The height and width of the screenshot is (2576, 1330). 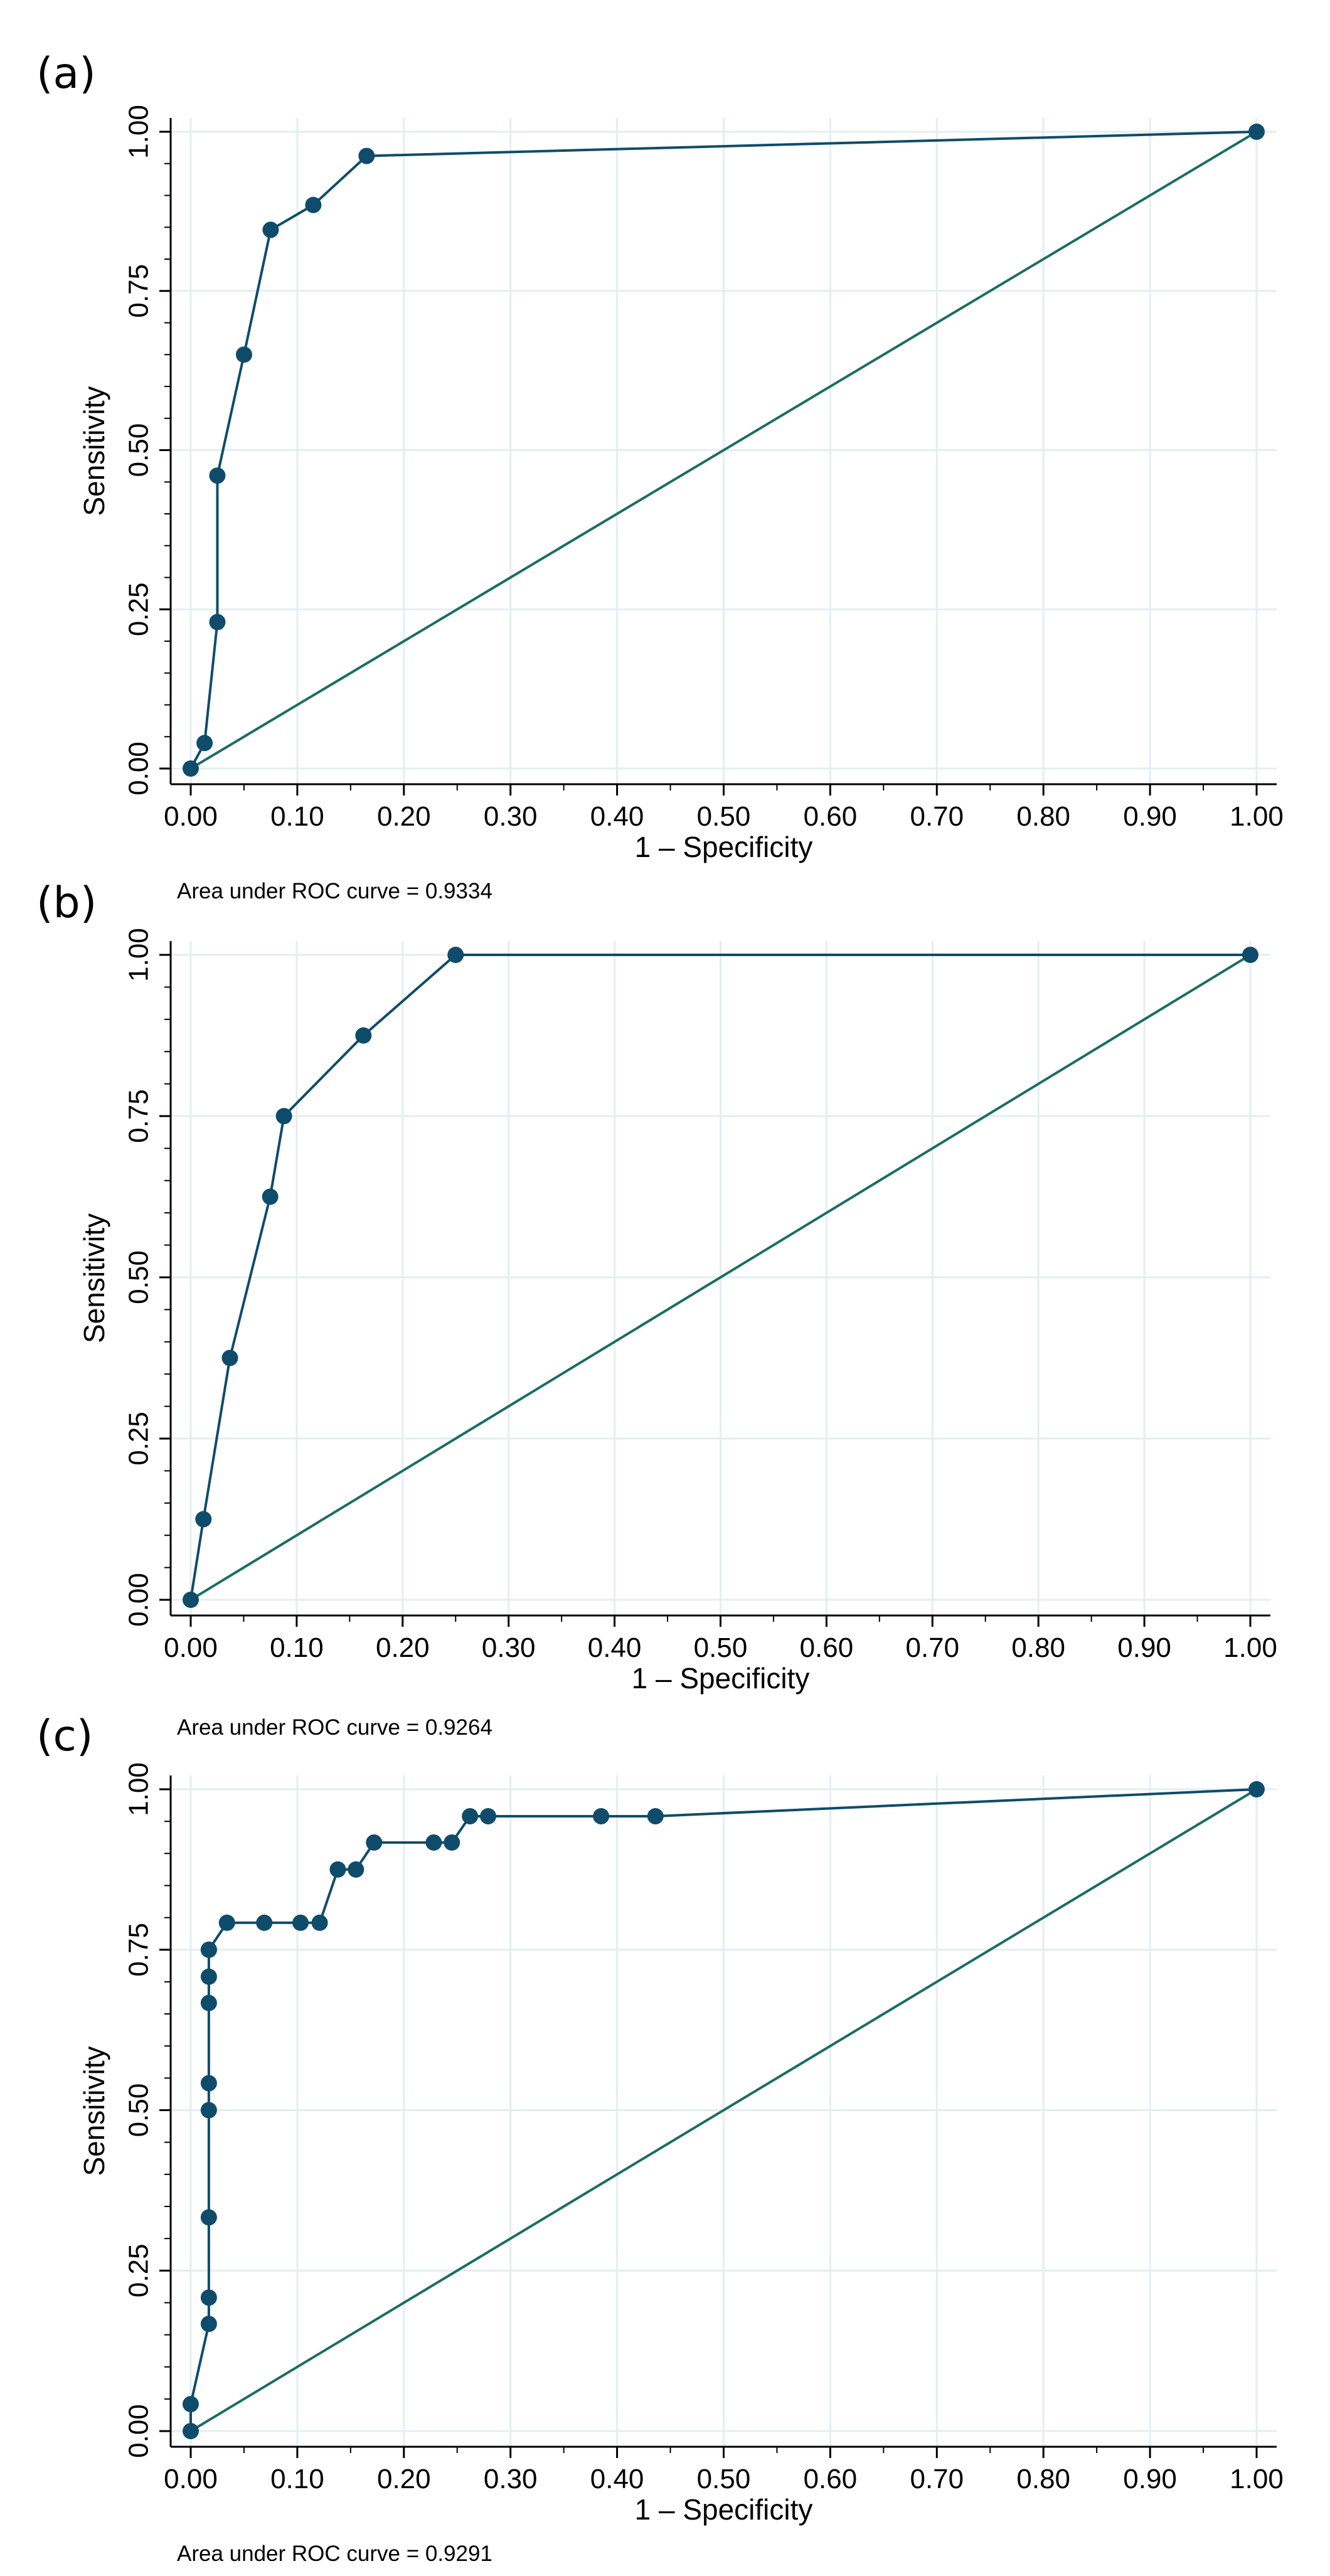 What do you see at coordinates (334, 891) in the screenshot?
I see `auc-note: Area under ROC curve = 0.9334` at bounding box center [334, 891].